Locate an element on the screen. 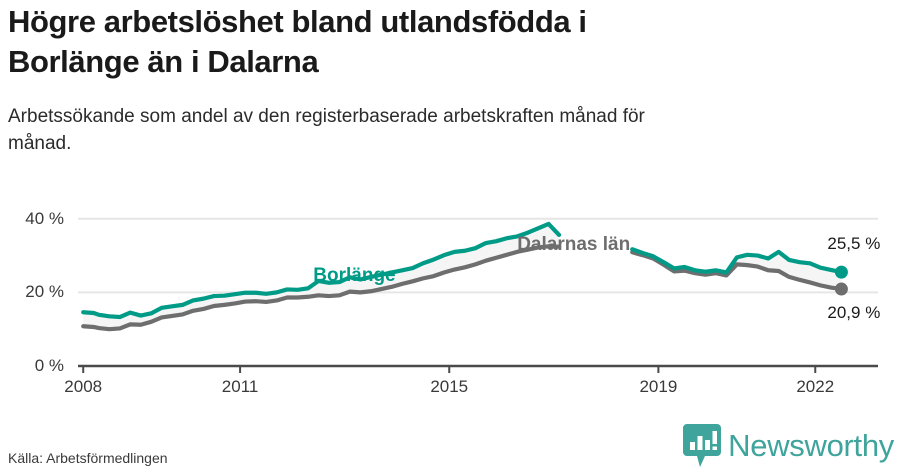 The height and width of the screenshot is (474, 900). y-axis-tick-label: 0 % is located at coordinates (49, 365).